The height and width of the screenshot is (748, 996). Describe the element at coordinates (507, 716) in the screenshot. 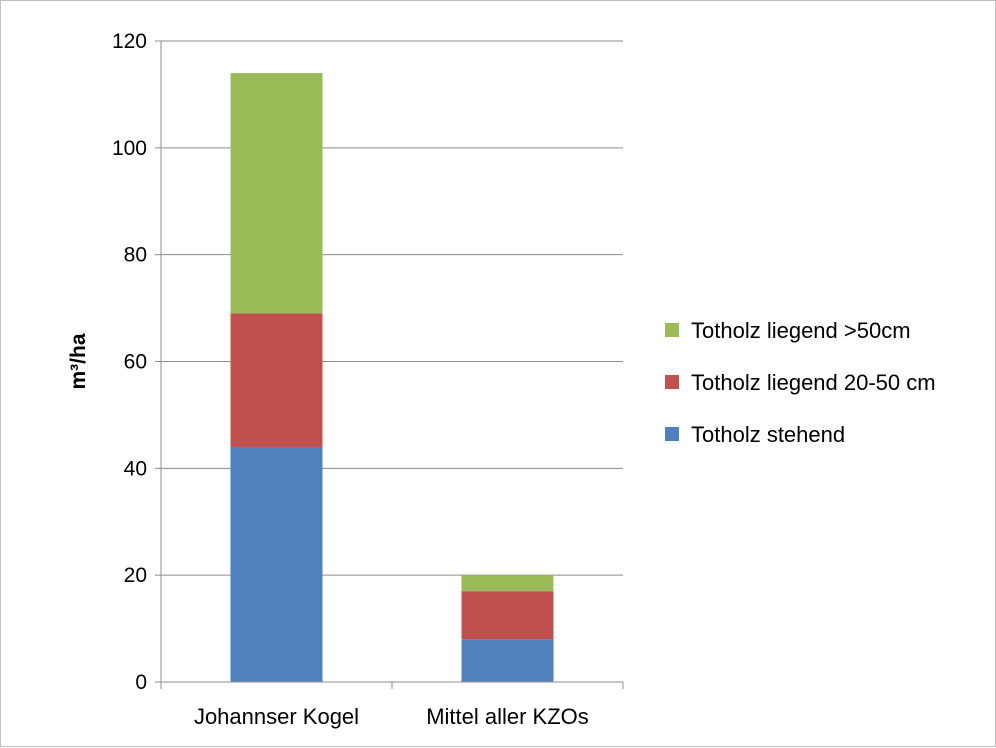

I see `x-category-label-2: Mittel aller KZOs` at that location.